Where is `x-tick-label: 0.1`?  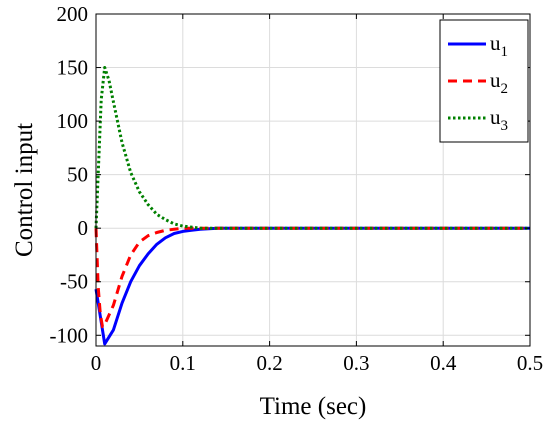 x-tick-label: 0.1 is located at coordinates (183, 363).